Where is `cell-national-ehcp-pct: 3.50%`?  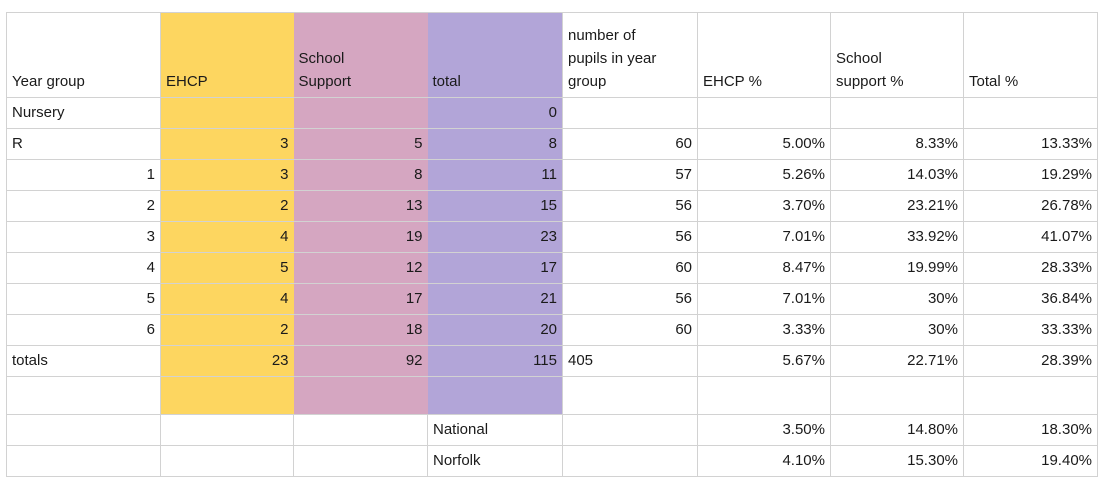
cell-national-ehcp-pct: 3.50% is located at coordinates (764, 430).